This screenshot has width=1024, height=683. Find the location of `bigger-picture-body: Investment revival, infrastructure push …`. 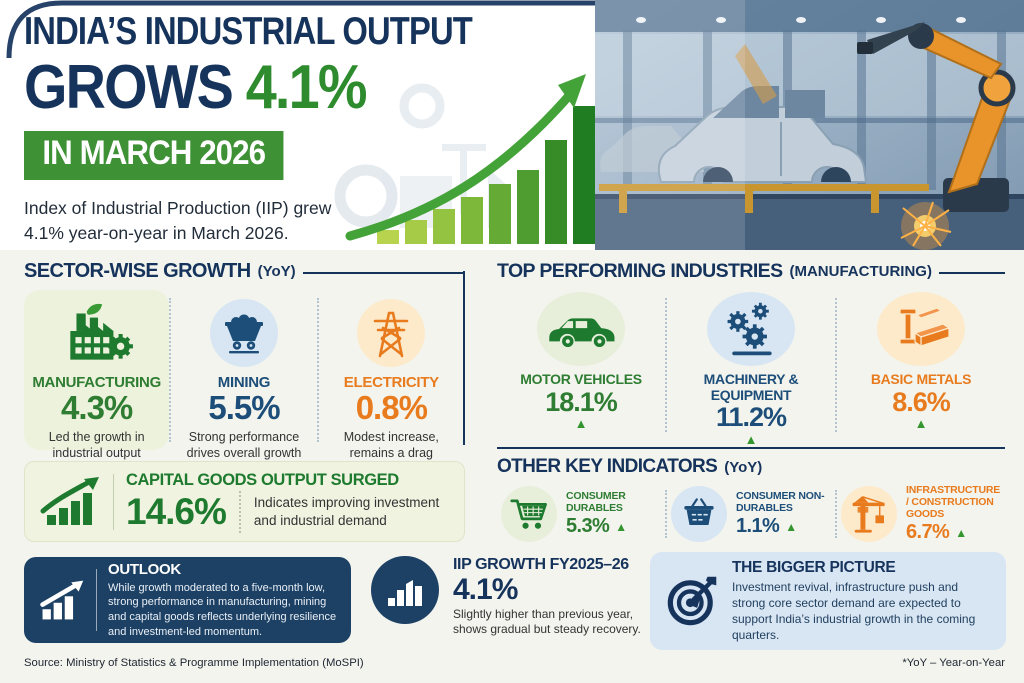

bigger-picture-body: Investment revival, infrastructure push … is located at coordinates (854, 611).